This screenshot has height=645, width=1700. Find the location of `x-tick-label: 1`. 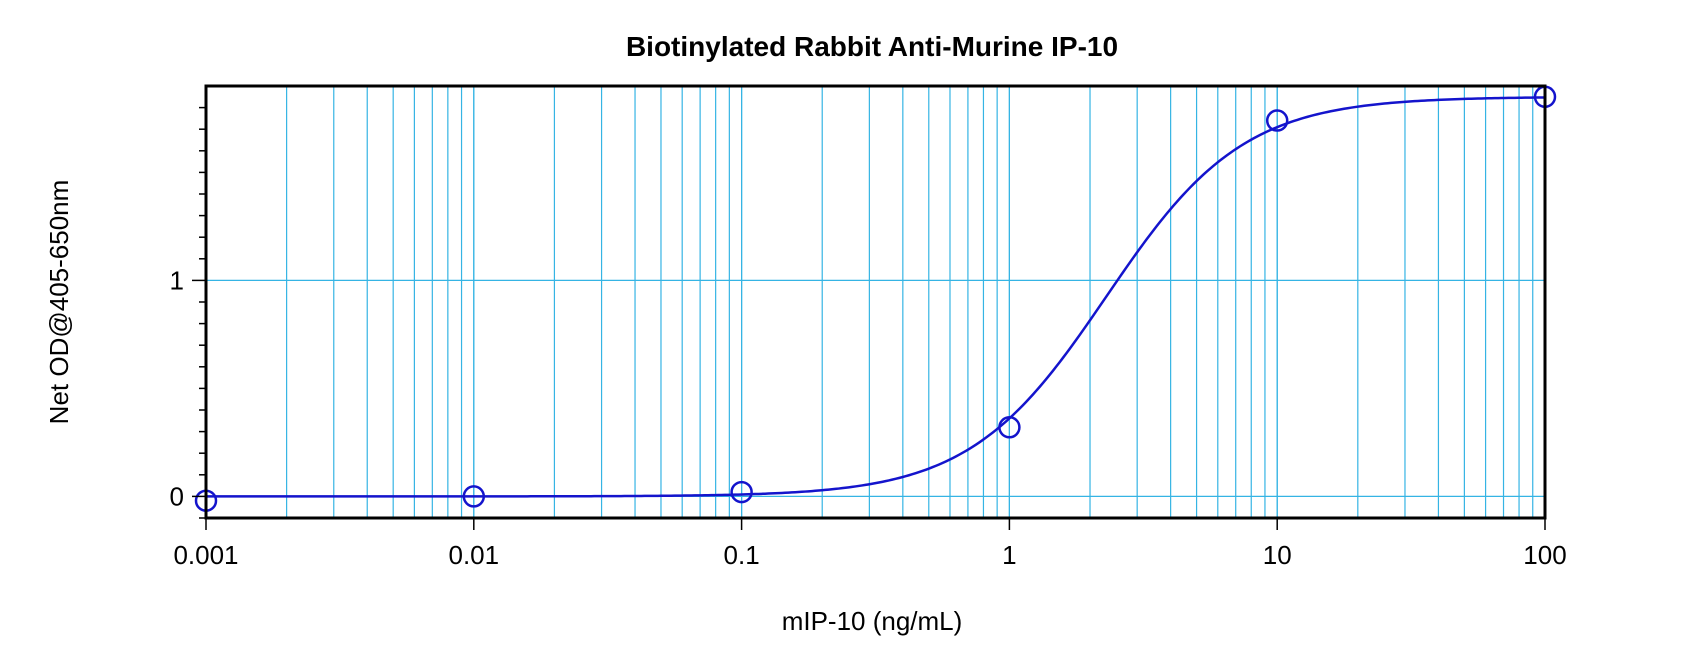

x-tick-label: 1 is located at coordinates (1009, 555).